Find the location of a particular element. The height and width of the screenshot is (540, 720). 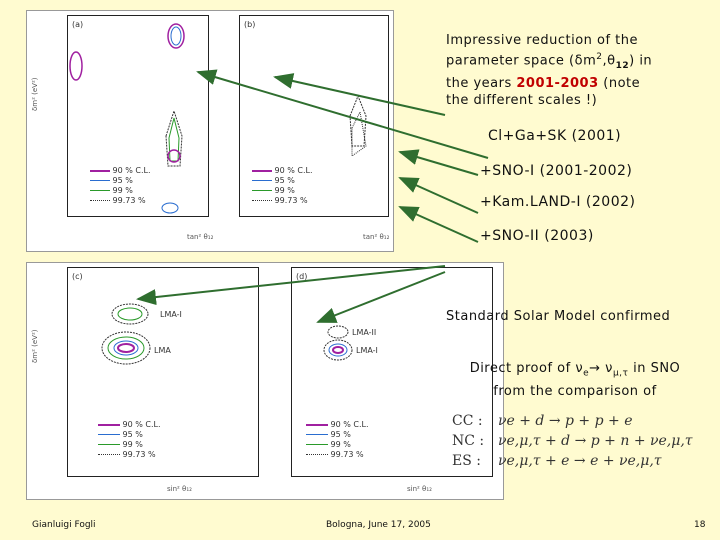

legend-b: 90 % C.L. 95 % 99 % 99.73 % is located at coordinates (282, 186).